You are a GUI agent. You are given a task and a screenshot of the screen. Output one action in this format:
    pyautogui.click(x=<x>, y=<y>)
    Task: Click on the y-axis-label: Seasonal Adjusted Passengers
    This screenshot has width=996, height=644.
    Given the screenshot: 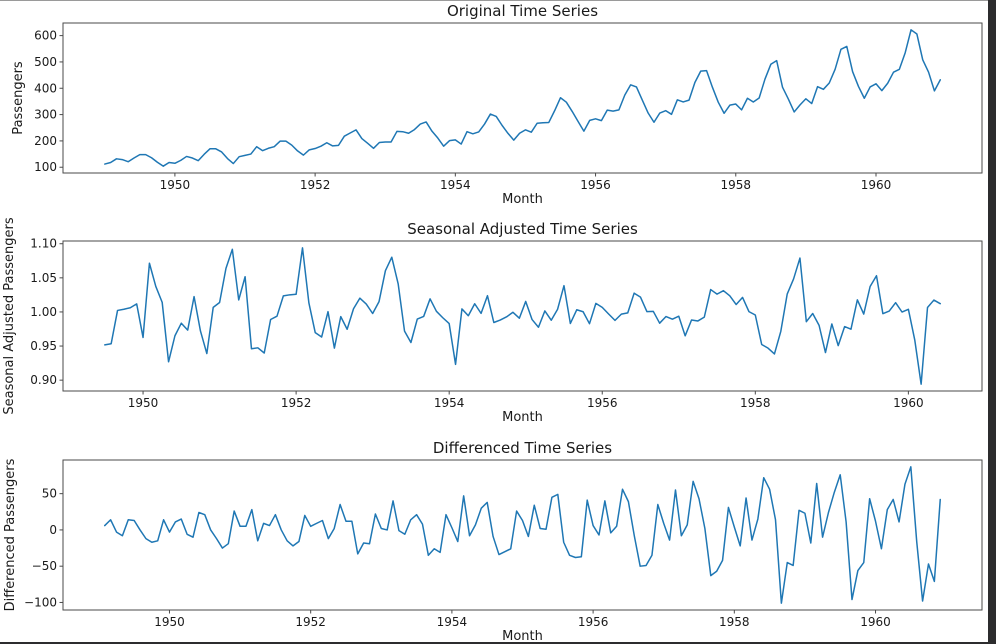 What is the action you would take?
    pyautogui.click(x=9, y=316)
    